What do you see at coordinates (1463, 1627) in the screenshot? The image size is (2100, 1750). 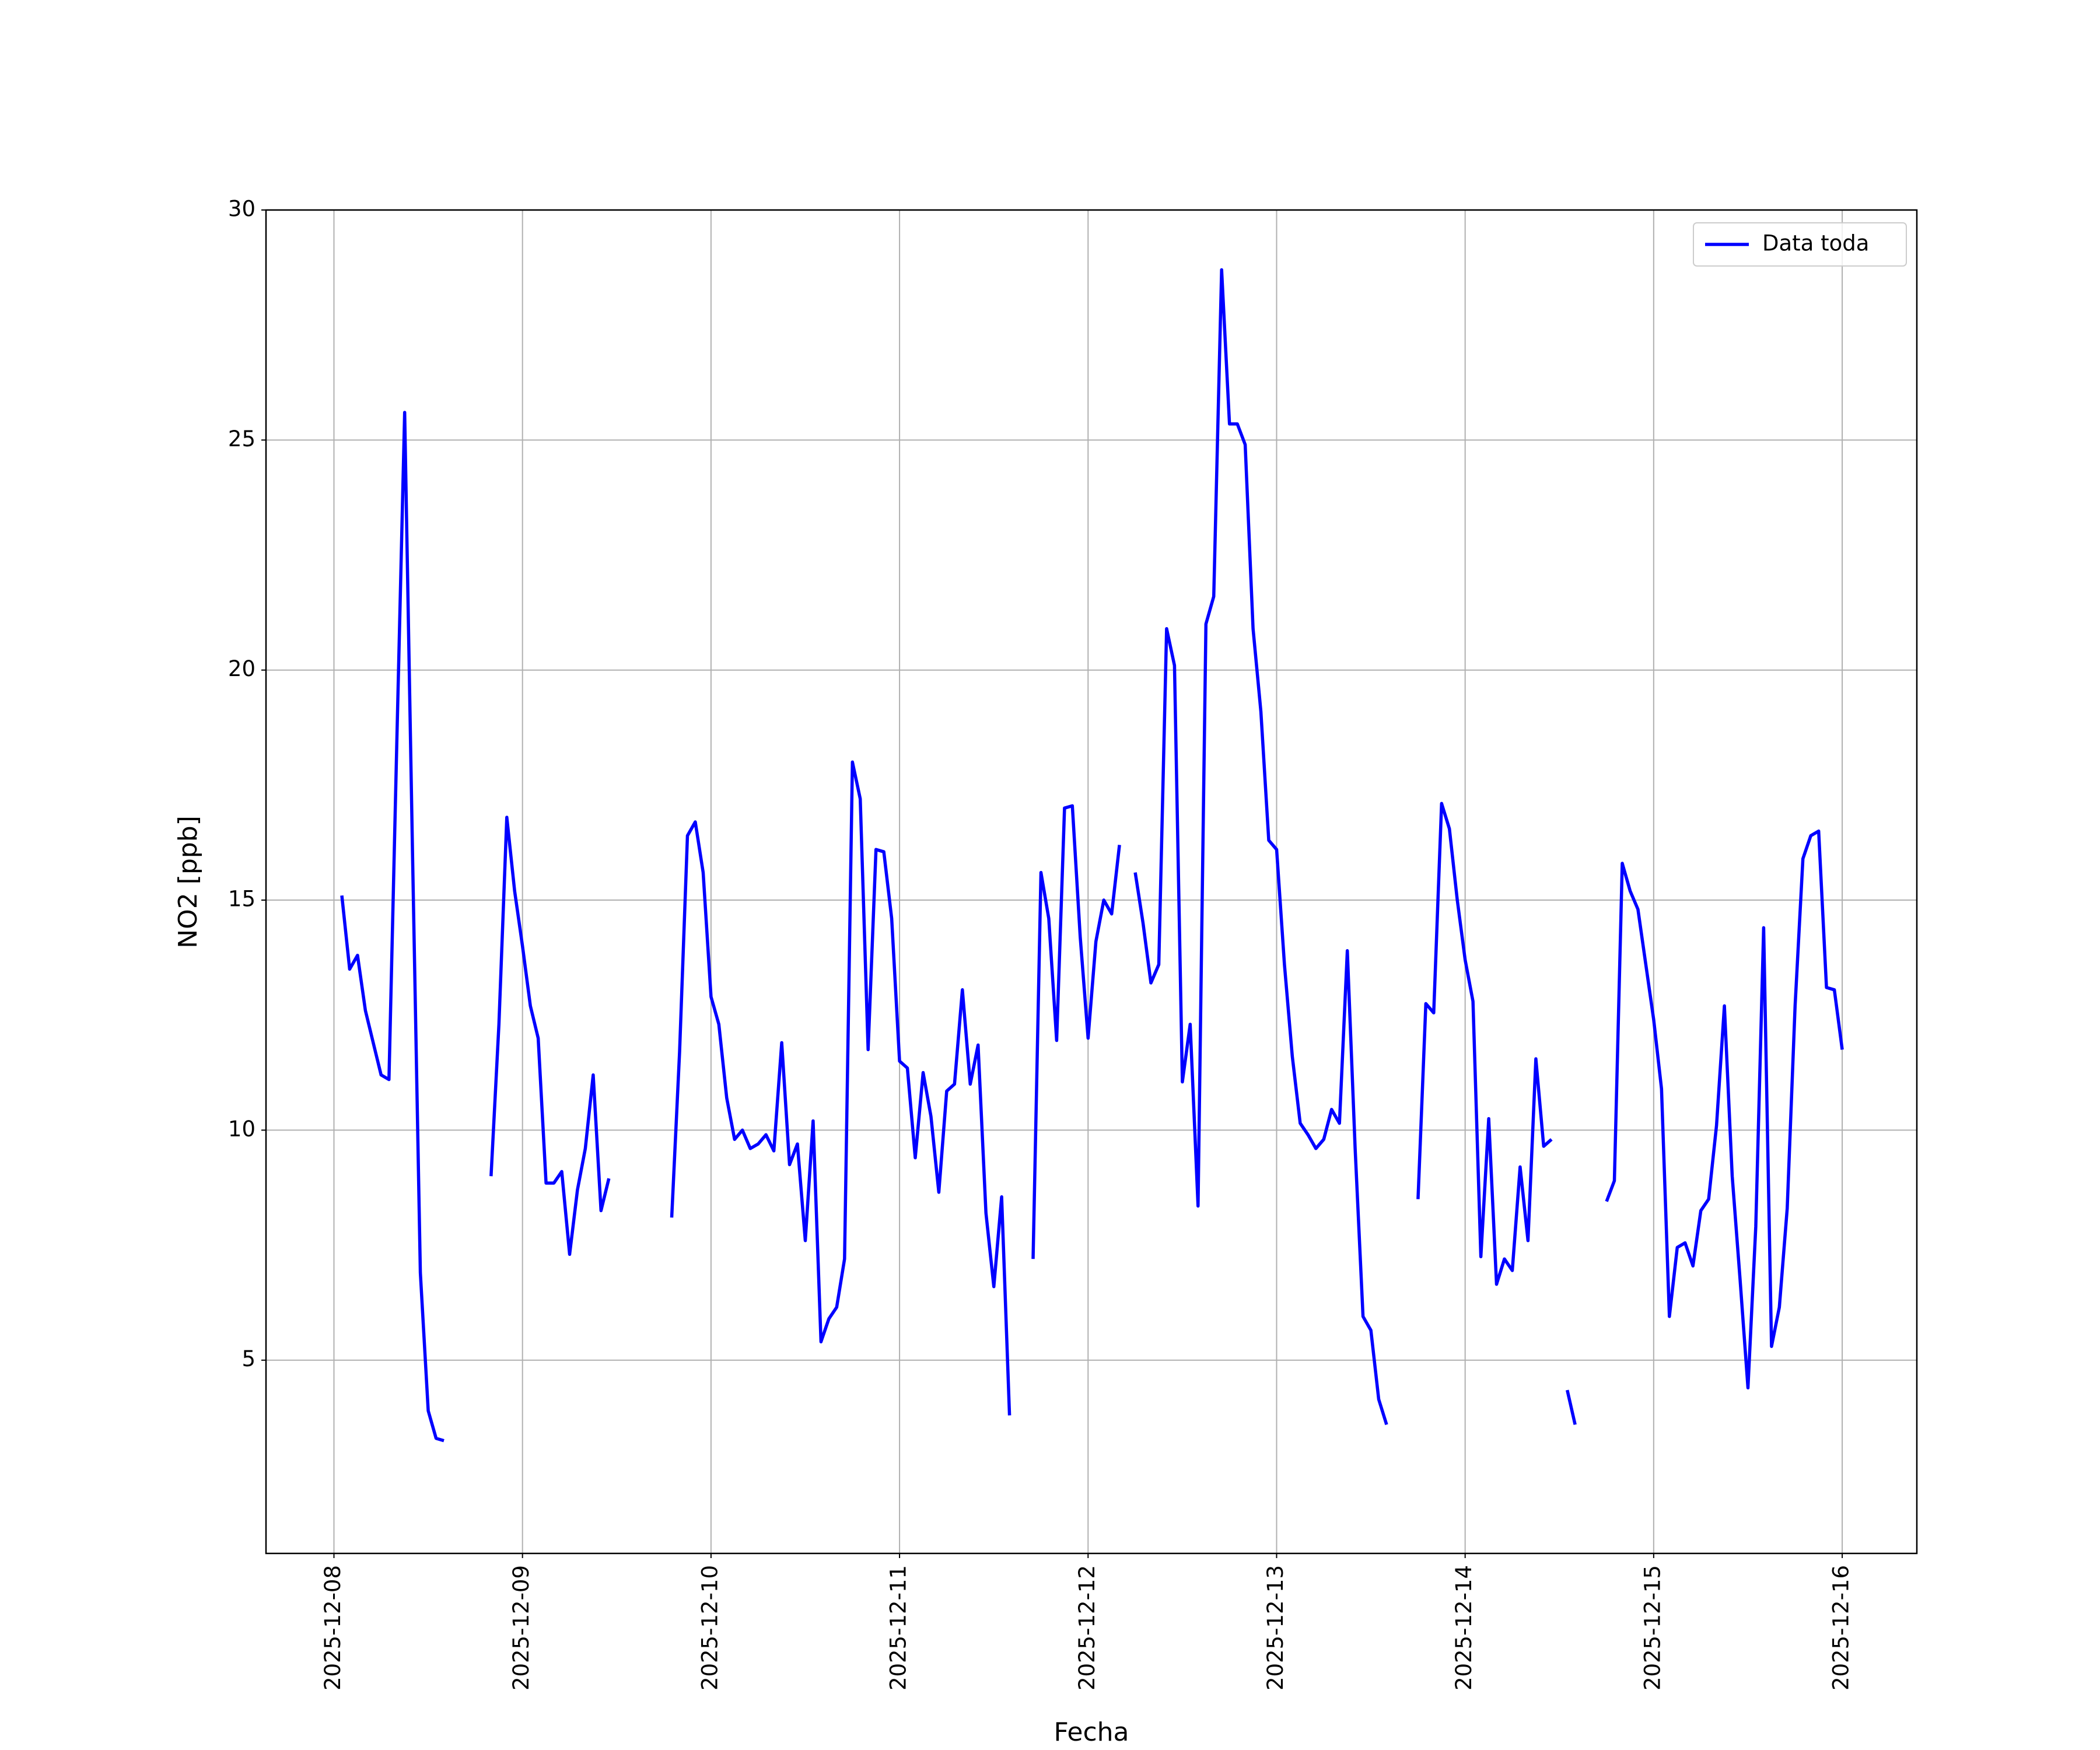 I see `x-tick-label: 2025-12-14` at bounding box center [1463, 1627].